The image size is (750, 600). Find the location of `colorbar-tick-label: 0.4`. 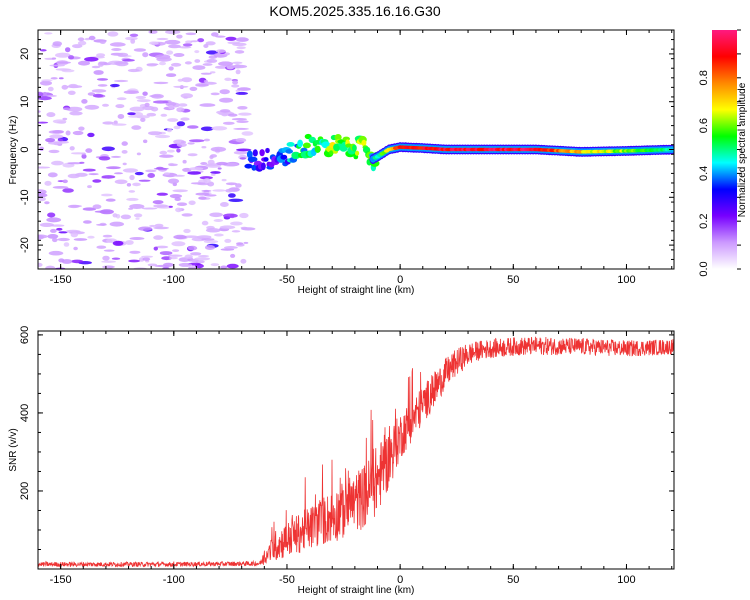

colorbar-tick-label: 0.4 is located at coordinates (704, 173).